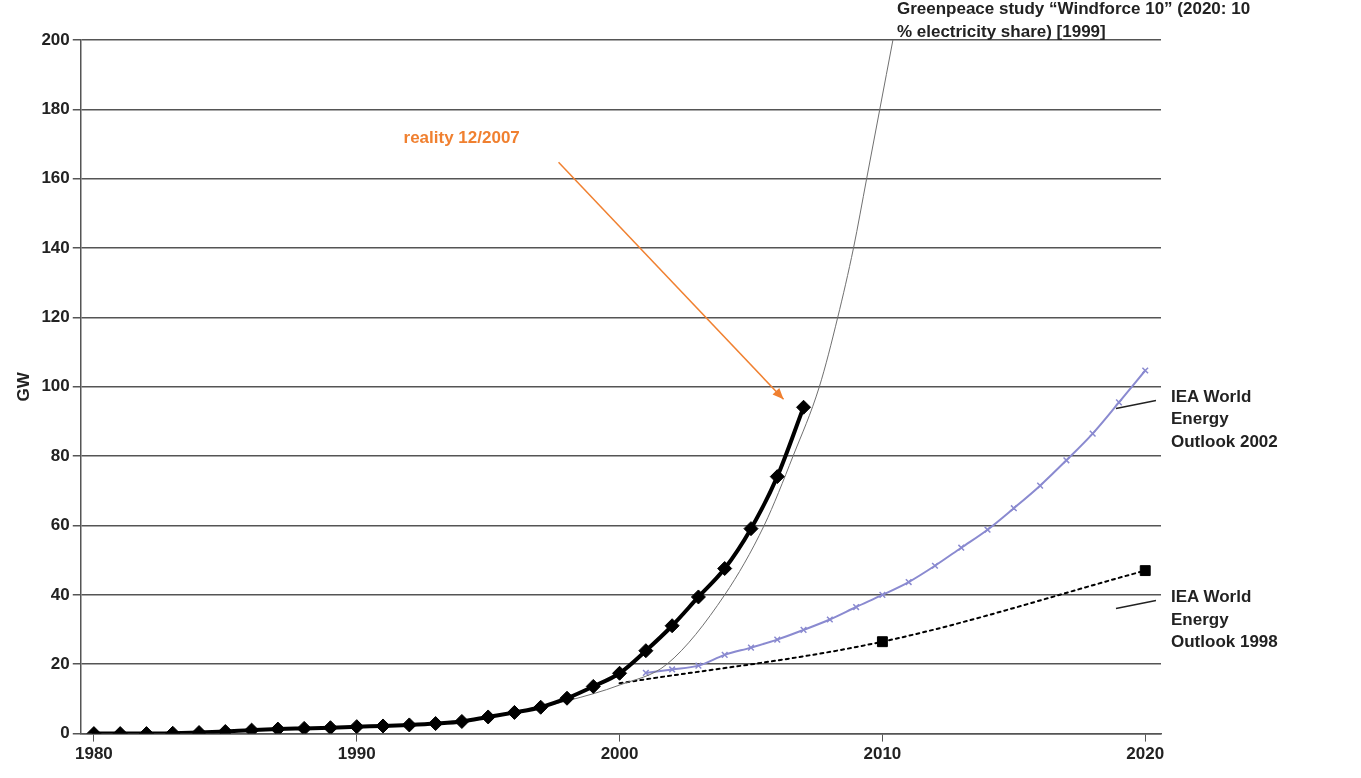 Image resolution: width=1361 pixels, height=778 pixels. What do you see at coordinates (60, 663) in the screenshot?
I see `y-tick-label: 20` at bounding box center [60, 663].